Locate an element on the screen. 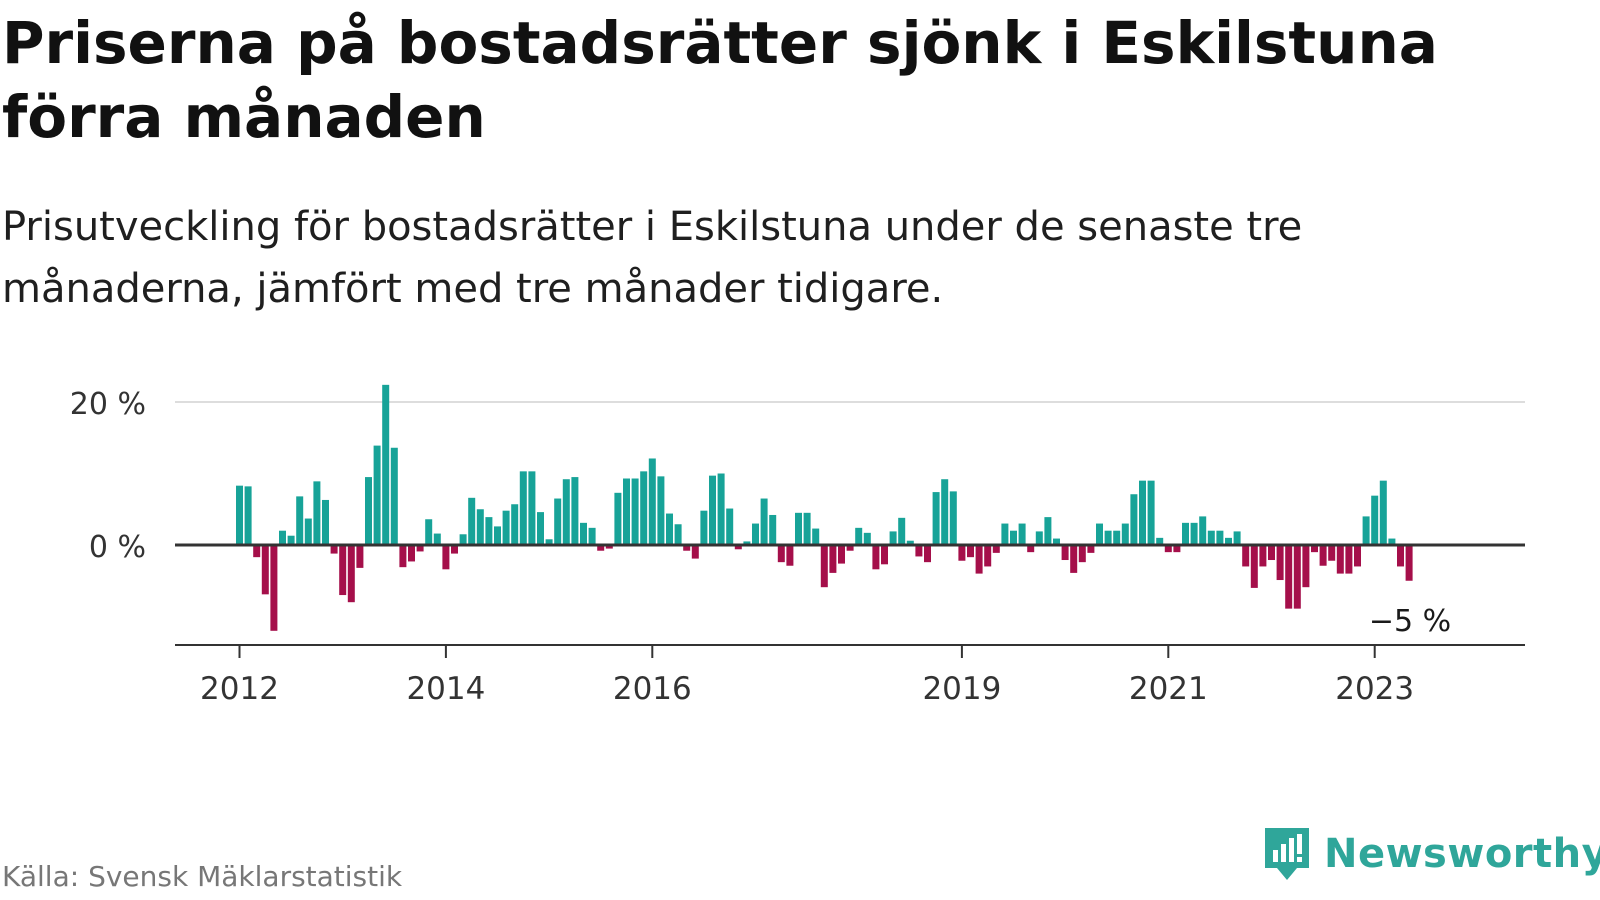  last-value-label: −5 % is located at coordinates (1410, 621).